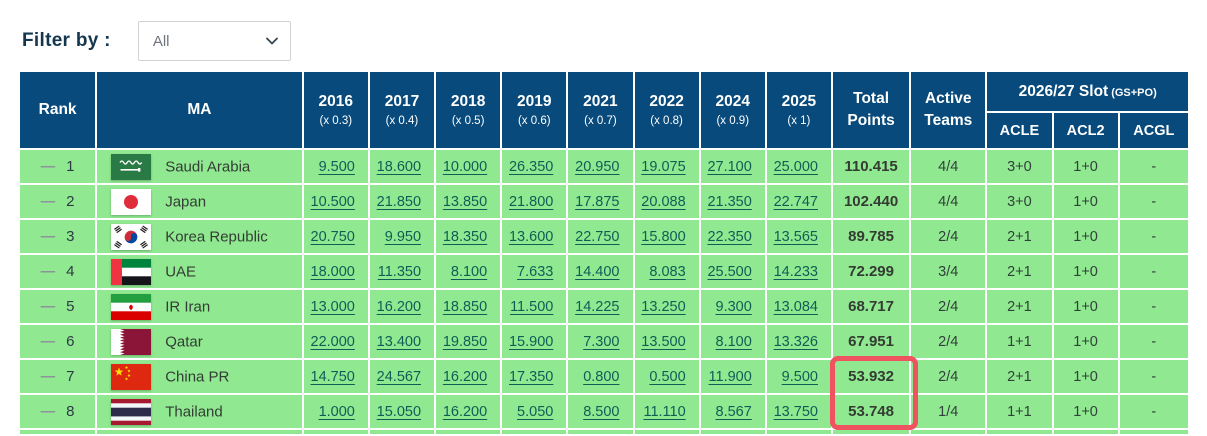 This screenshot has height=436, width=1207. I want to click on year-points-link: 13.850, so click(465, 201).